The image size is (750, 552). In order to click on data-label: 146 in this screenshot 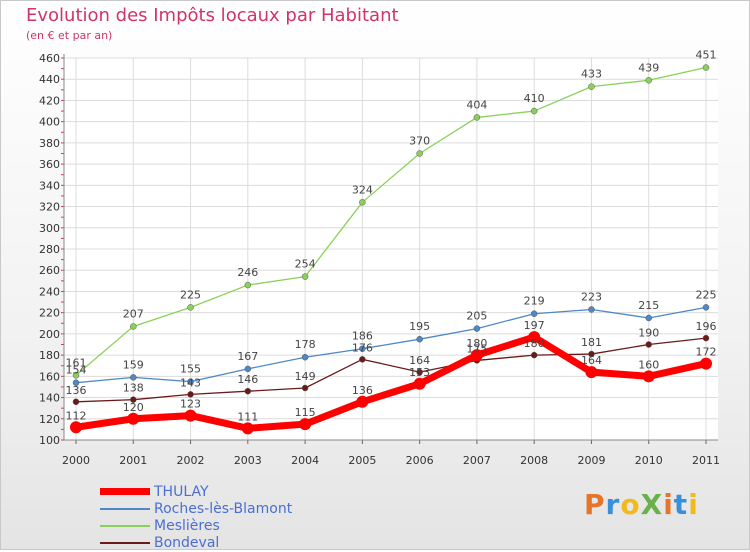, I will do `click(247, 379)`.